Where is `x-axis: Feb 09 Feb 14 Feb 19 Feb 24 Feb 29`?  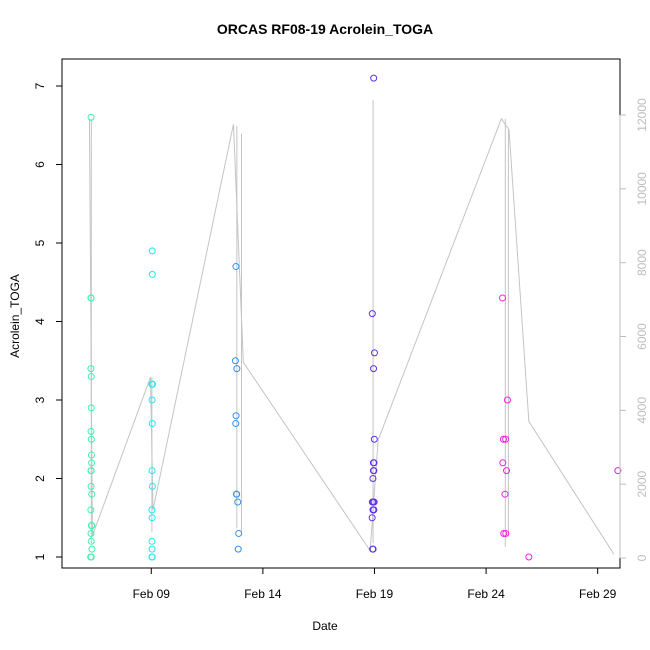
x-axis: Feb 09 Feb 14 Feb 19 Feb 24 Feb 29 is located at coordinates (375, 584).